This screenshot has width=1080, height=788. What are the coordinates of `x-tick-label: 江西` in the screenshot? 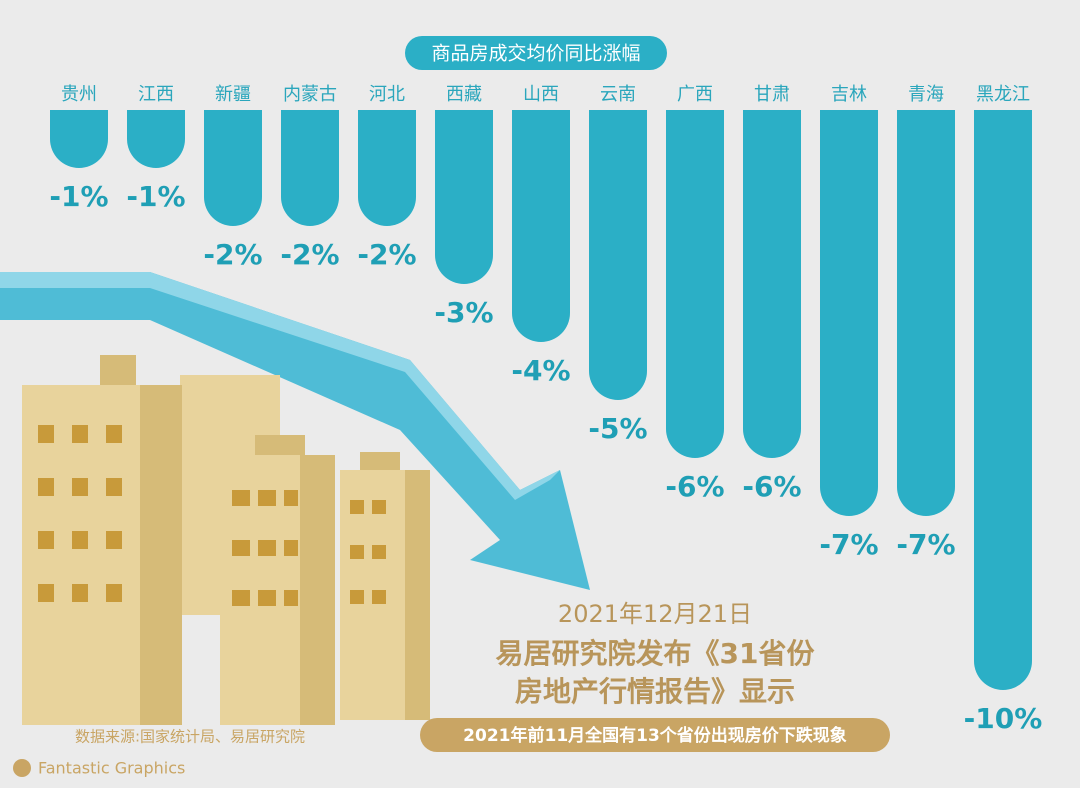 It's located at (156, 94).